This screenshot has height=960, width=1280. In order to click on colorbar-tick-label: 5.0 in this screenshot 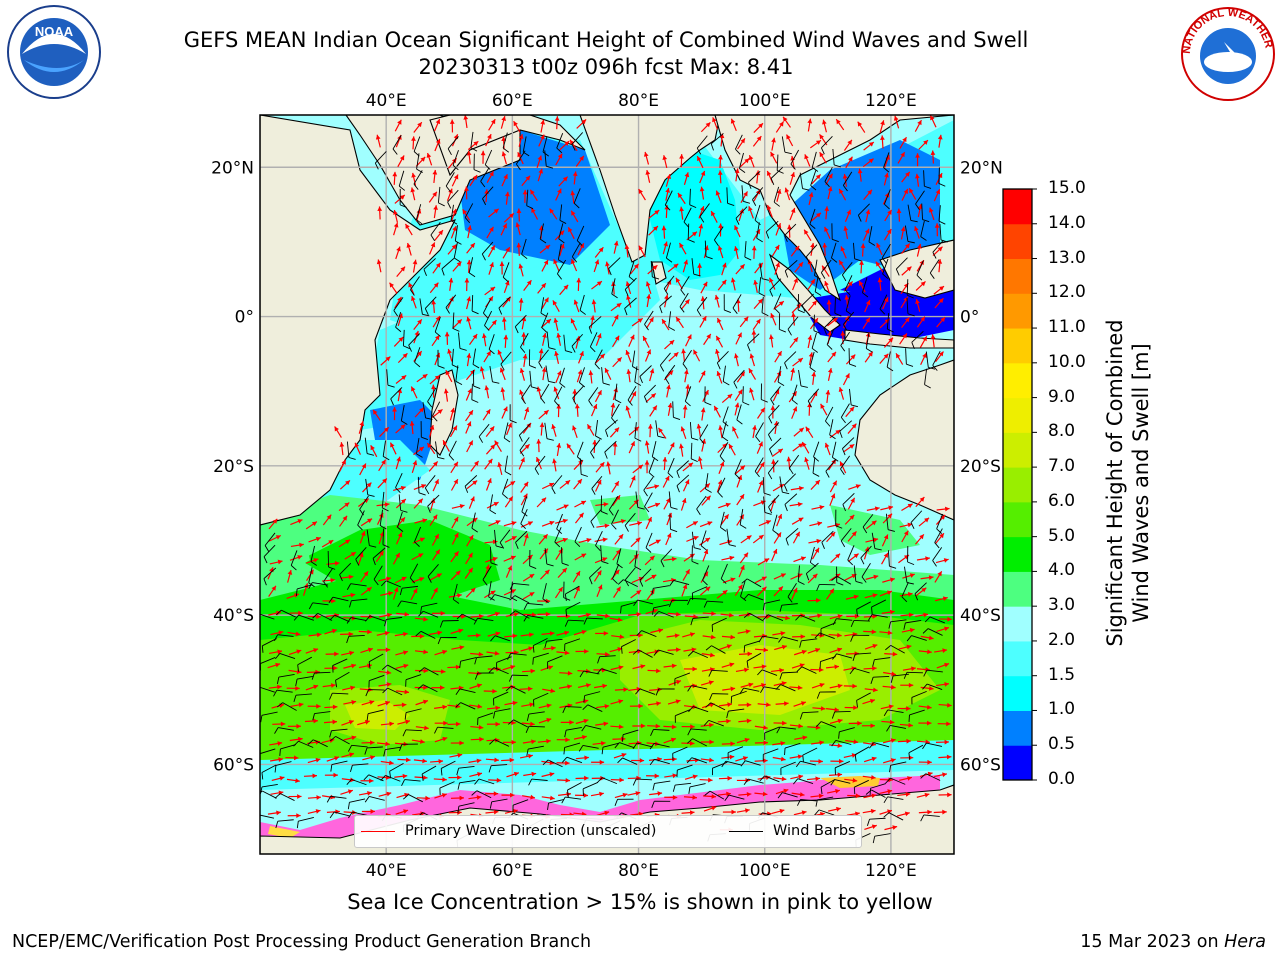, I will do `click(1062, 535)`.